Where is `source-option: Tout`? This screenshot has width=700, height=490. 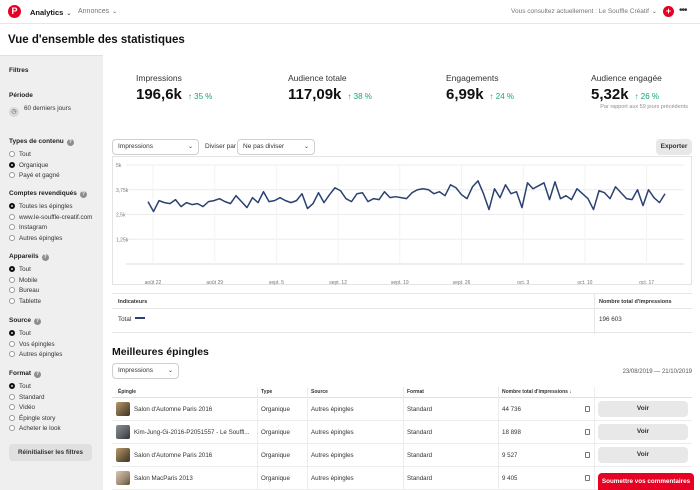
source-option: Tout is located at coordinates (20, 333).